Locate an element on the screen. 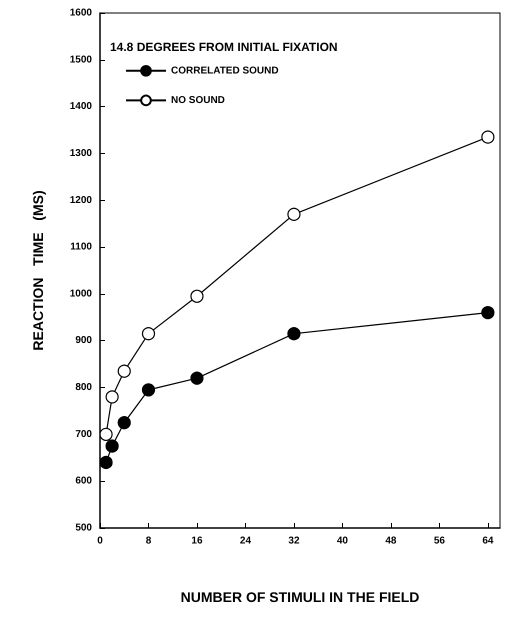 The width and height of the screenshot is (522, 620). y-tick-label: 1400 is located at coordinates (81, 106).